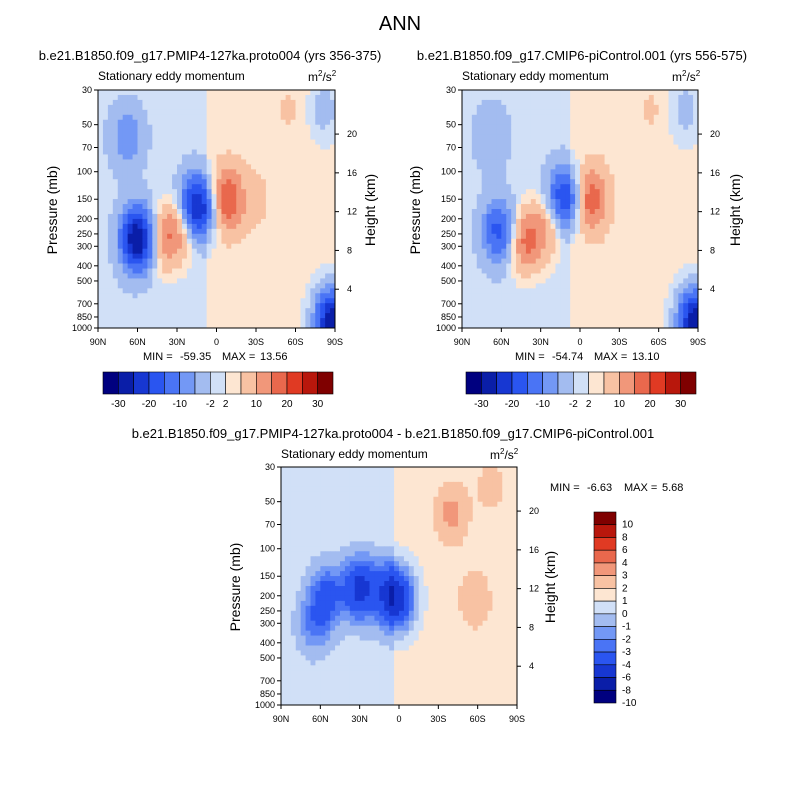 The height and width of the screenshot is (800, 800). I want to click on colorbar-swatch, so click(519, 383).